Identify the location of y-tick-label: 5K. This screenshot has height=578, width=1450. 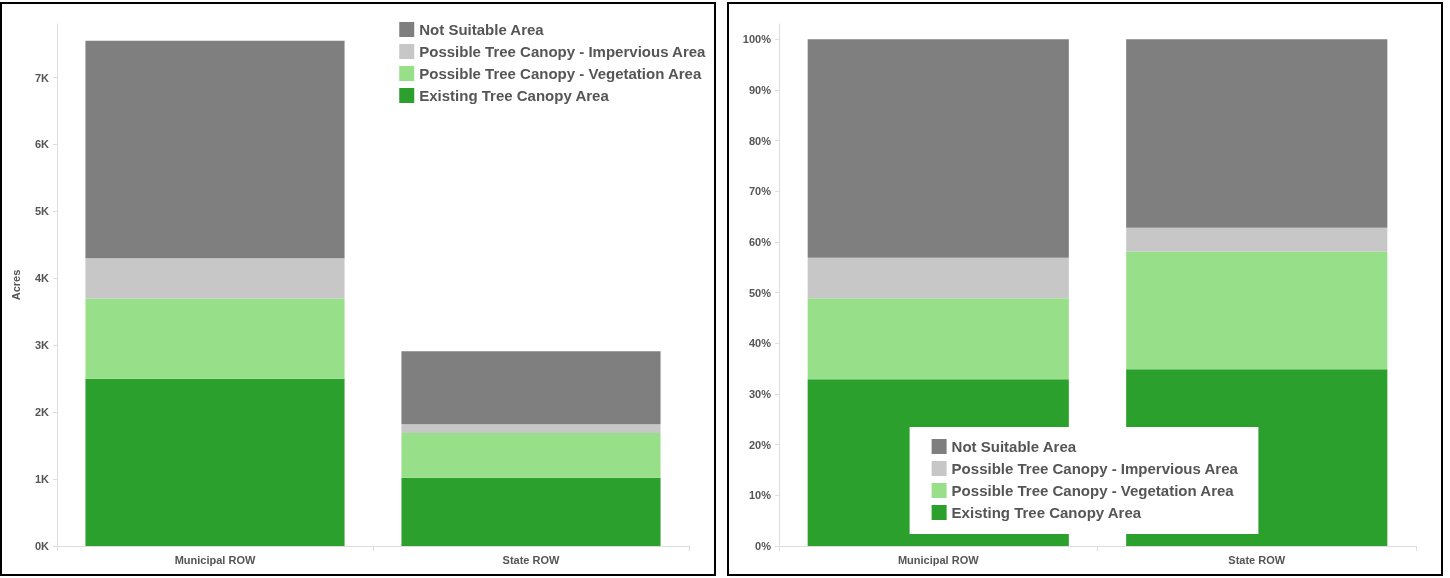
(42, 211).